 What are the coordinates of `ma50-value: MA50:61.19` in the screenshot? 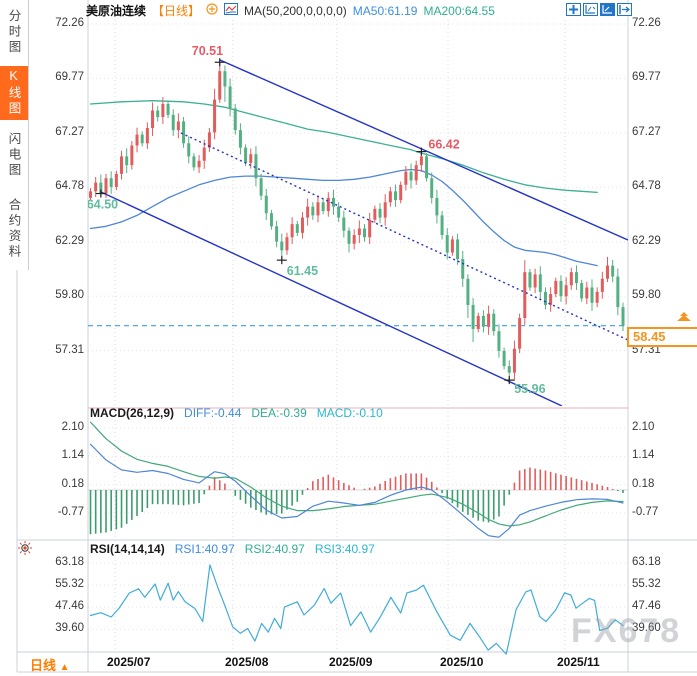 It's located at (385, 10).